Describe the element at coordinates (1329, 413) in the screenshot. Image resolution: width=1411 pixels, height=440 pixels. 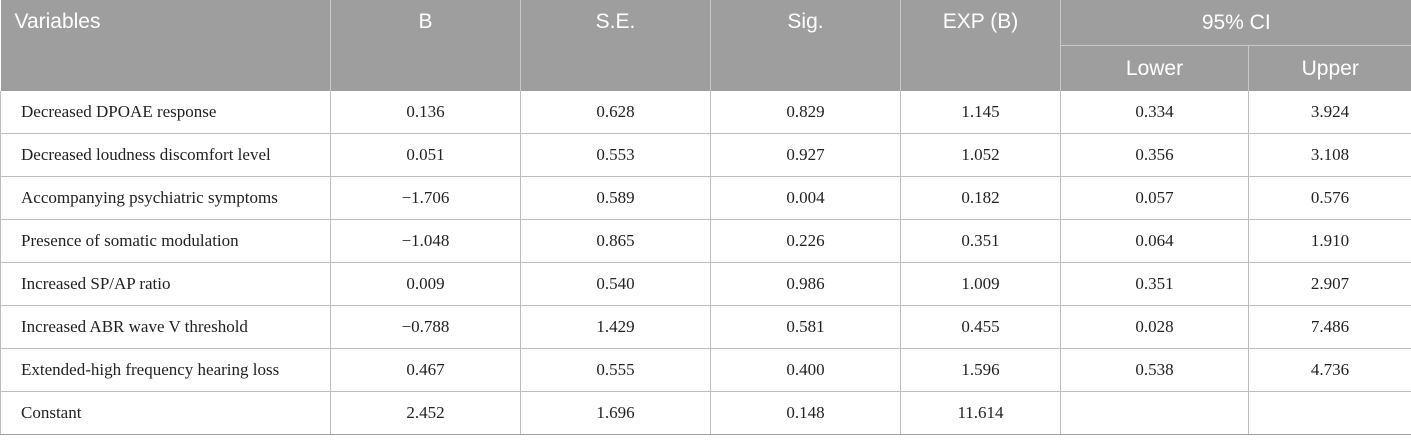
I see `cell-upper` at that location.